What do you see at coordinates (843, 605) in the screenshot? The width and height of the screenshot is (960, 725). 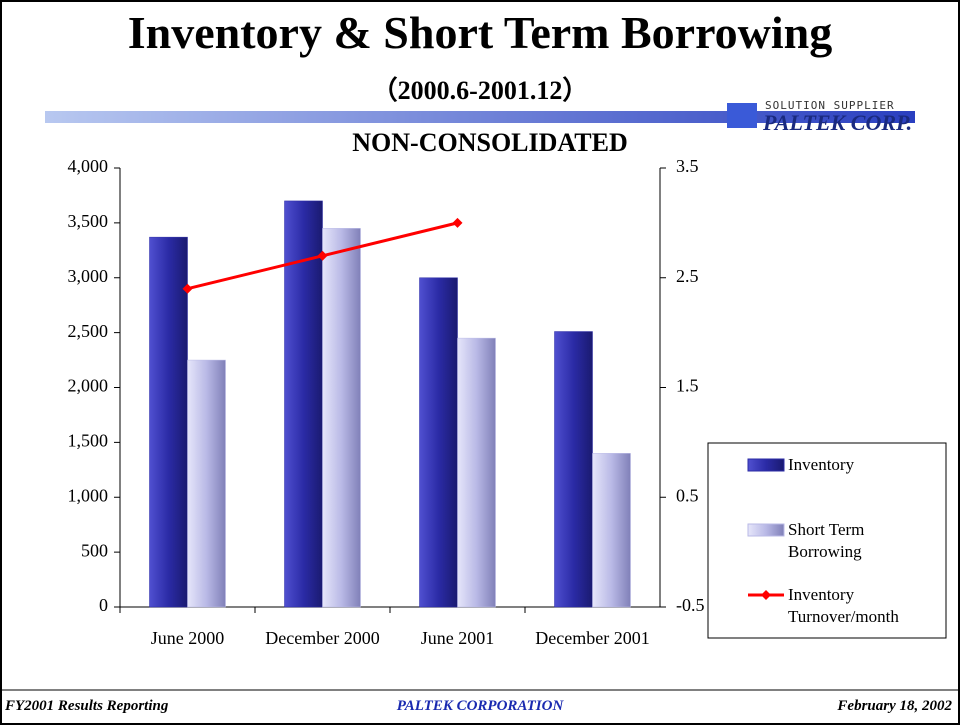 I see `legend-label: Inventory Turnover/month` at bounding box center [843, 605].